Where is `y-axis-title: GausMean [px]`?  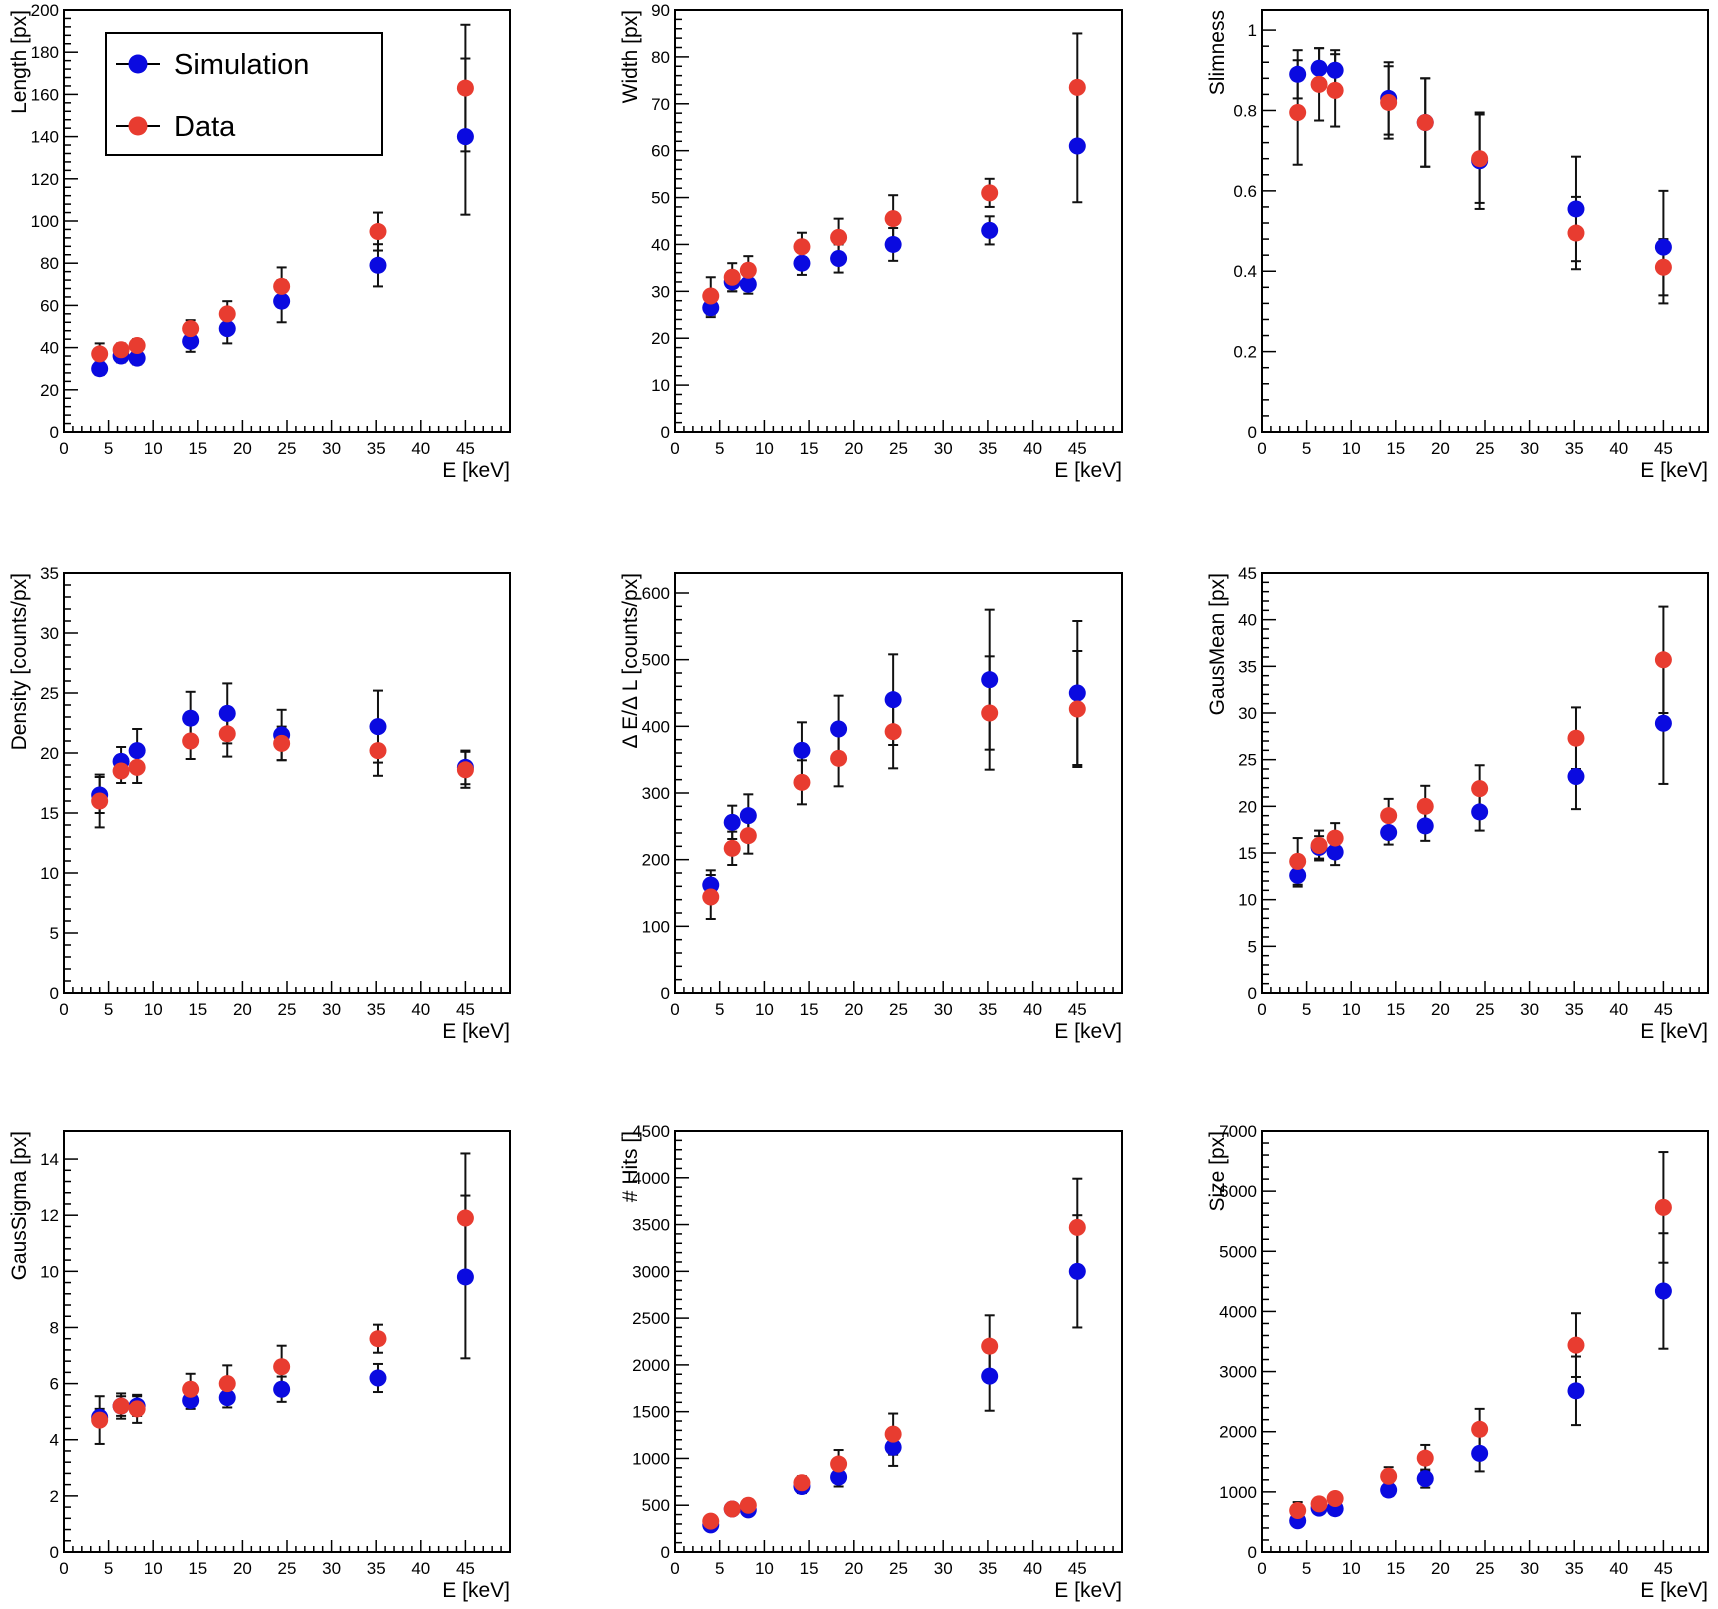 y-axis-title: GausMean [px] is located at coordinates (1217, 644).